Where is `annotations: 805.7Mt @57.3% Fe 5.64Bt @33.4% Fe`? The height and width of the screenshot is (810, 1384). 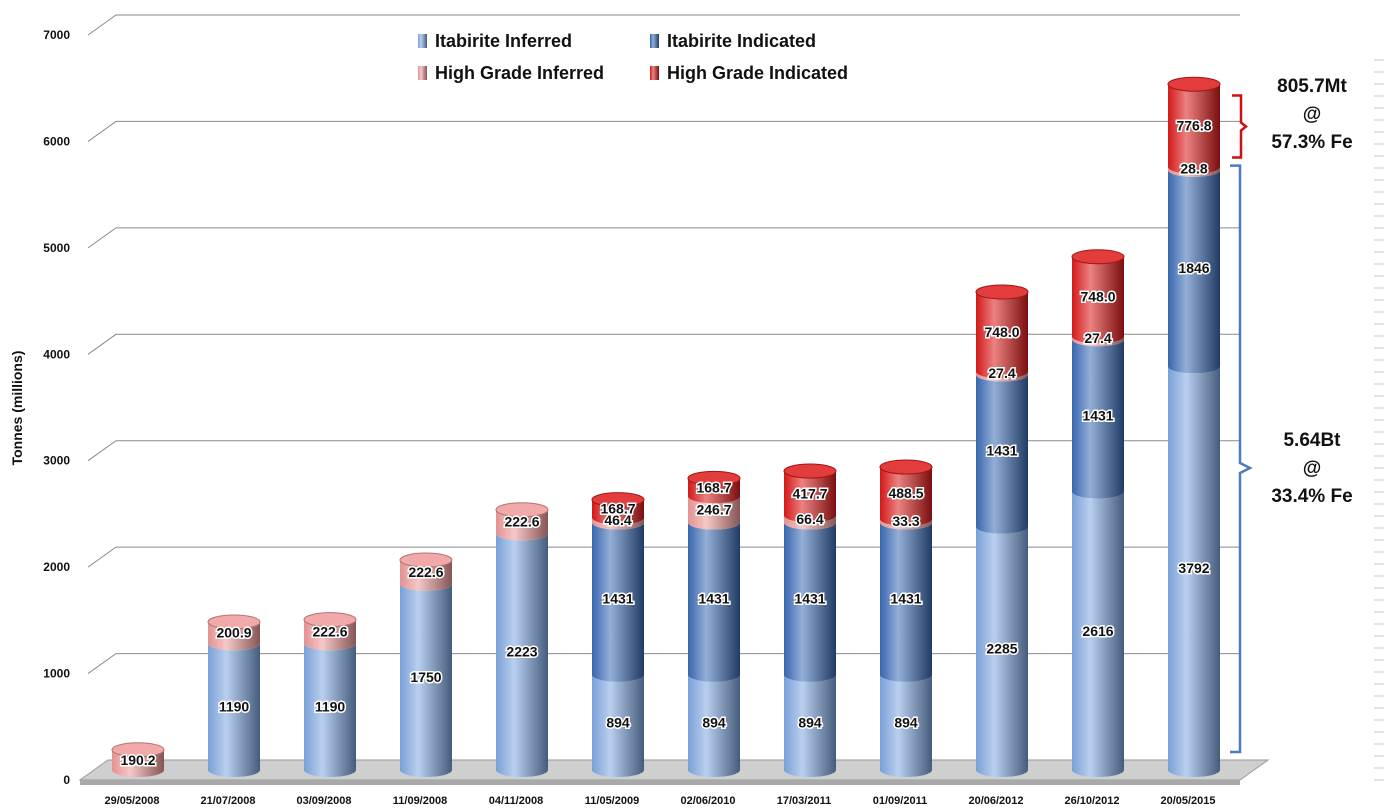
annotations: 805.7Mt @57.3% Fe 5.64Bt @33.4% Fe is located at coordinates (1291, 415).